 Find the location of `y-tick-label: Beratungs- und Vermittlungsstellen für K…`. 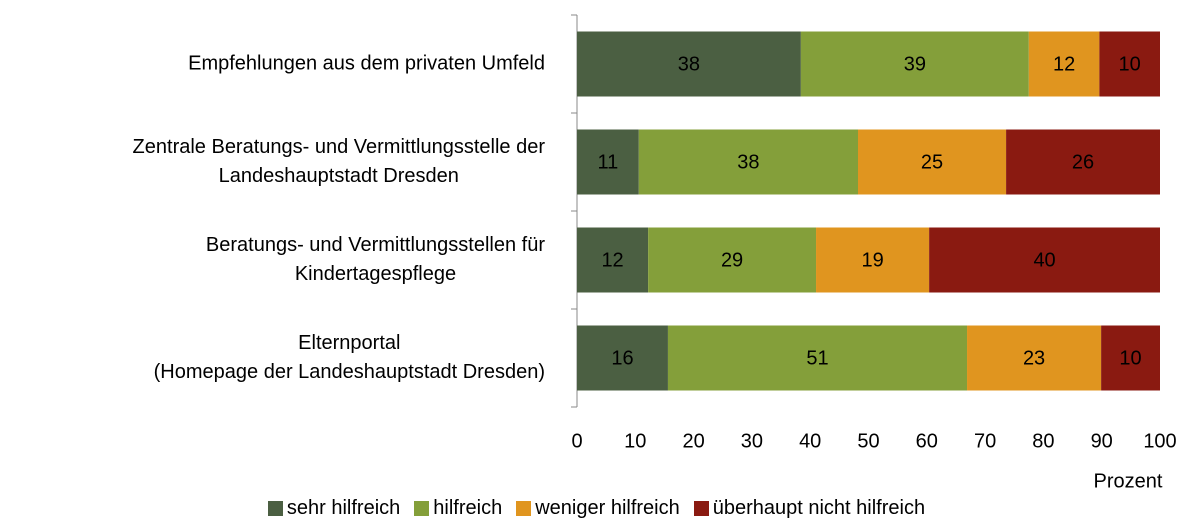

y-tick-label: Beratungs- und Vermittlungsstellen für K… is located at coordinates (375, 259).